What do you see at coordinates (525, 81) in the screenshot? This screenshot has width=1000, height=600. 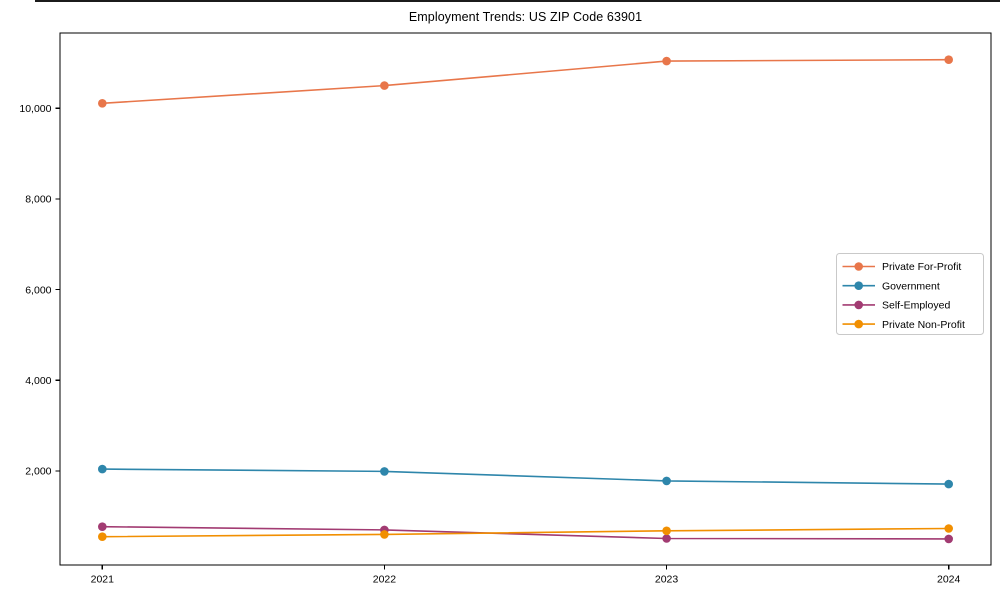 I see `series-line-private-for-profit` at bounding box center [525, 81].